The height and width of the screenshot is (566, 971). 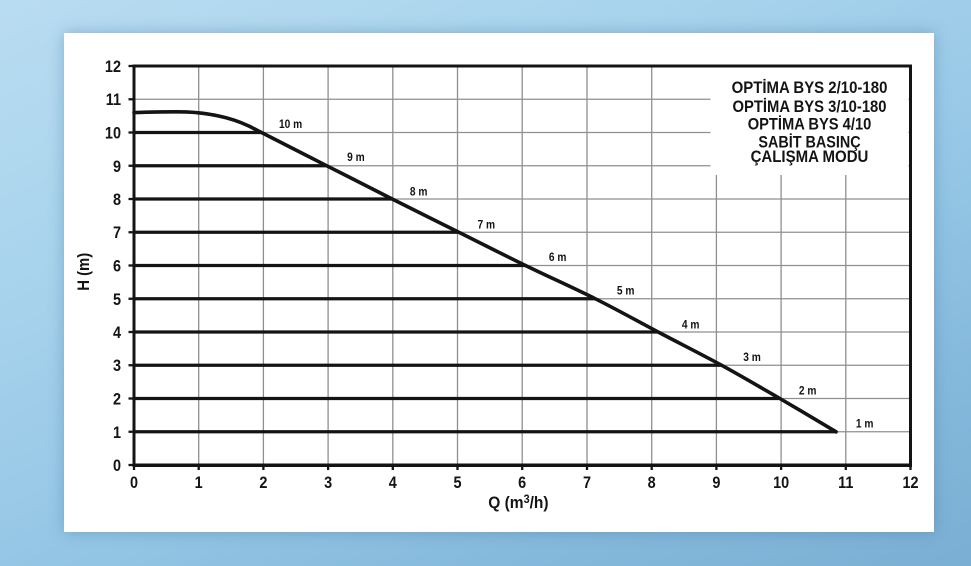 What do you see at coordinates (691, 325) in the screenshot?
I see `svg-text: 4 m` at bounding box center [691, 325].